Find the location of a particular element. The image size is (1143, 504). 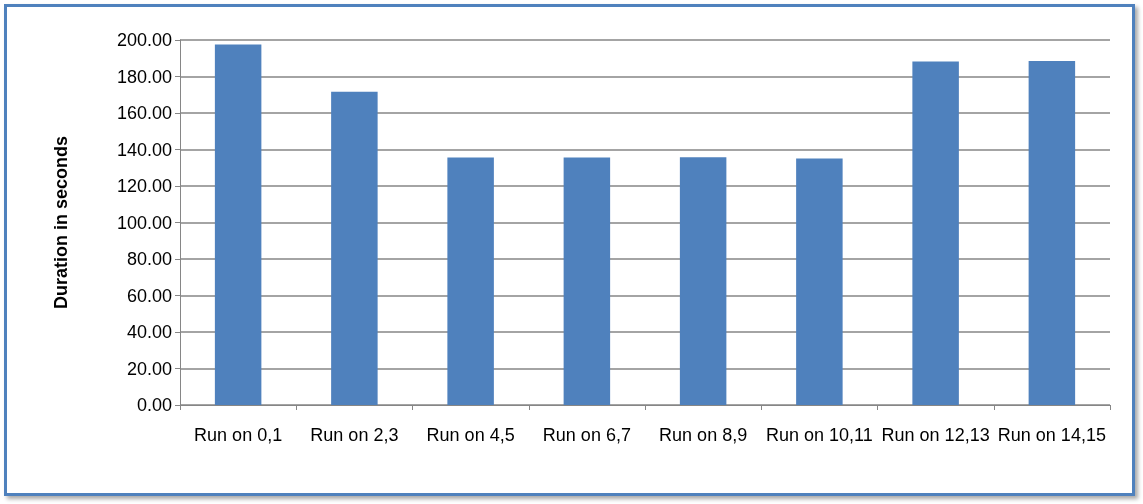

y-tick-label: 0.00 is located at coordinates (154, 405).